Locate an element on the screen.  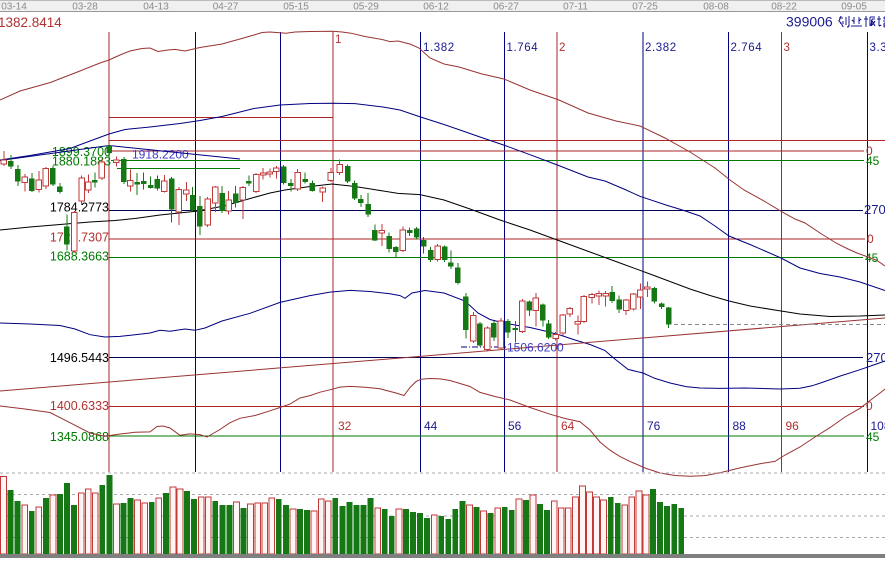
svg-text: 56 is located at coordinates (515, 426).